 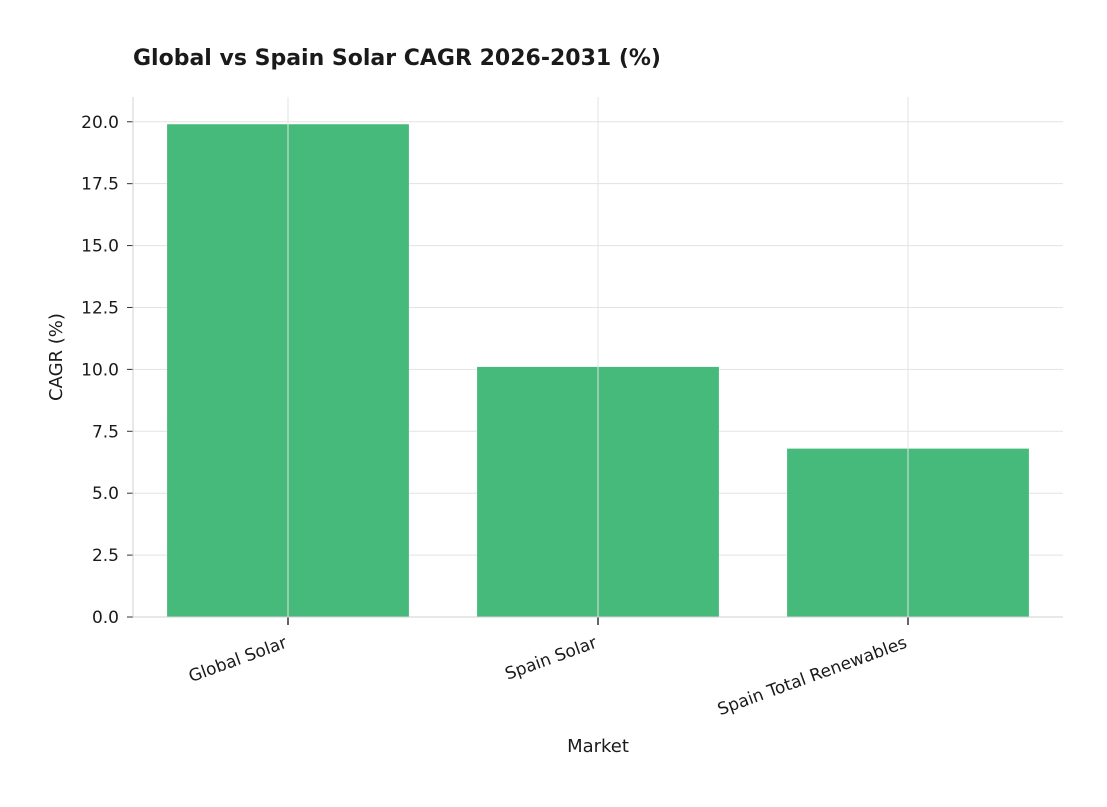 What do you see at coordinates (100, 123) in the screenshot?
I see `y-tick-label: 20.0` at bounding box center [100, 123].